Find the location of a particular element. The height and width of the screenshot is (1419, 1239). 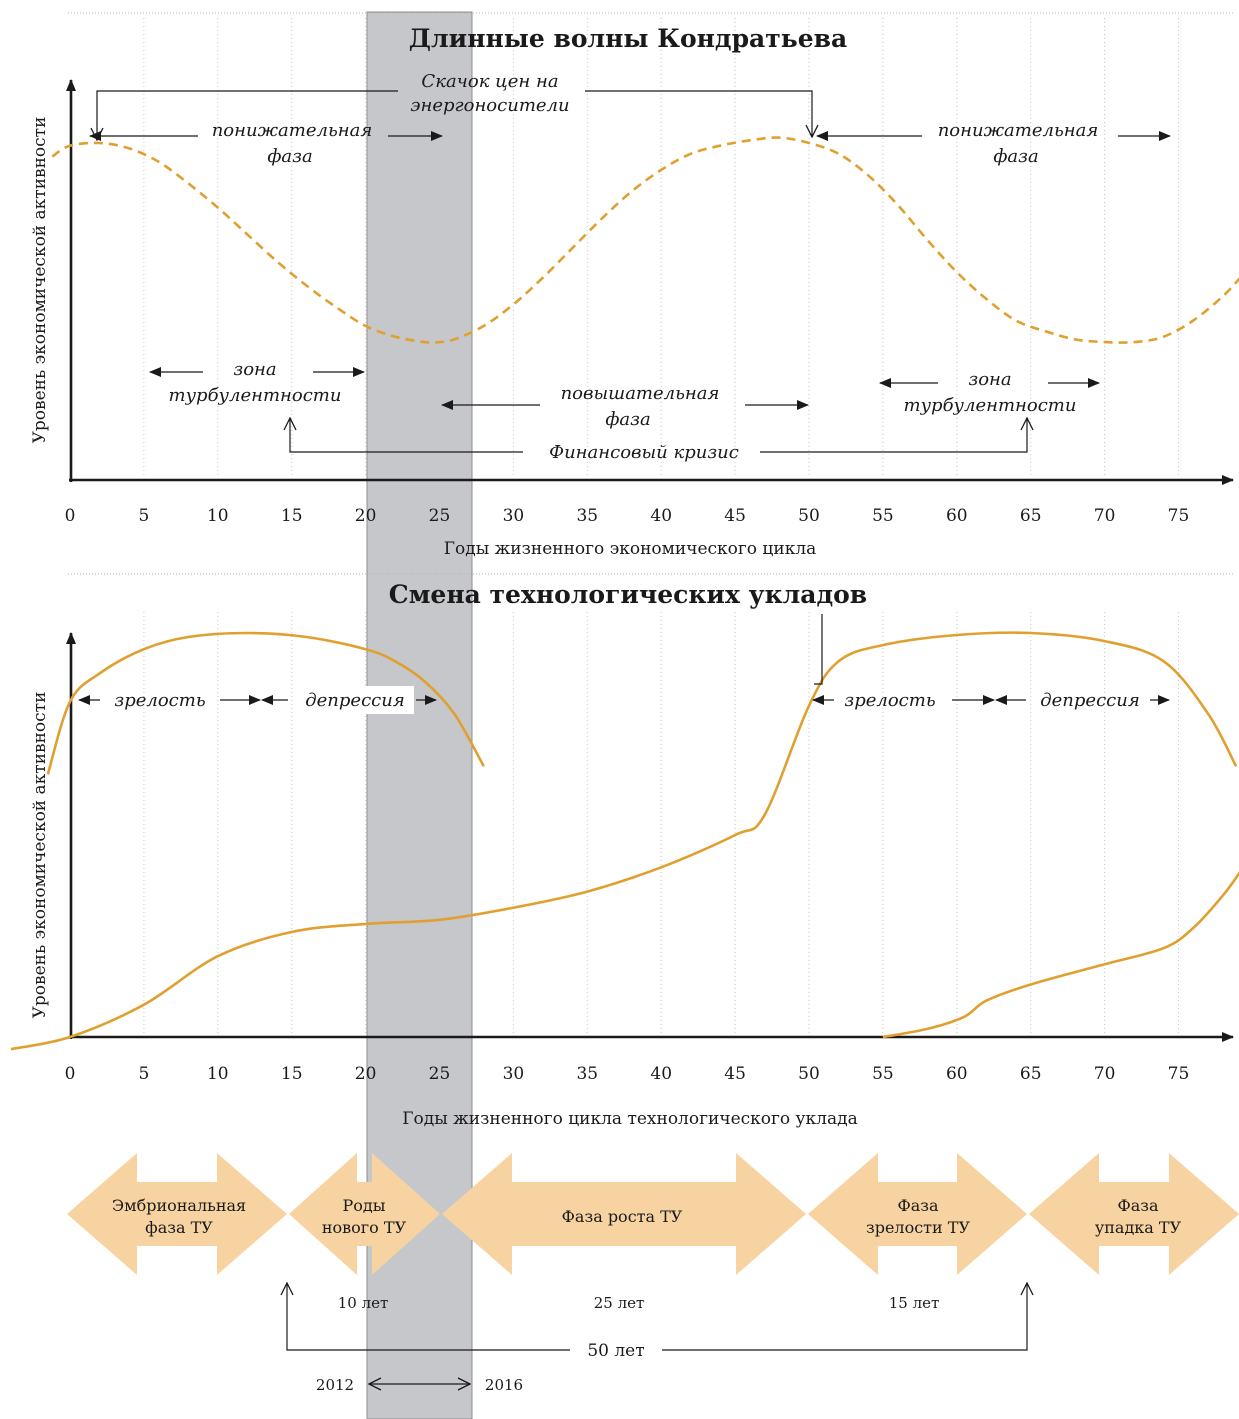

kondratiev-x-tick-label: 0 is located at coordinates (70, 516).